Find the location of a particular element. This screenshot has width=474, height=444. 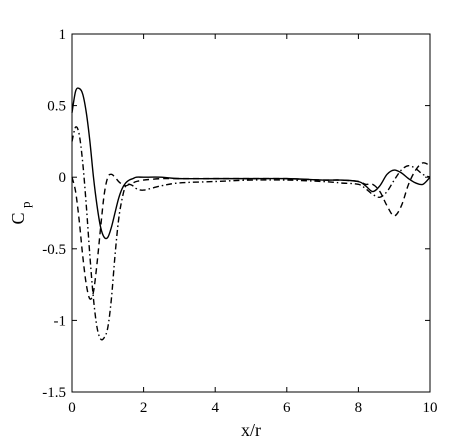

x-tick-label: 6 is located at coordinates (287, 408).